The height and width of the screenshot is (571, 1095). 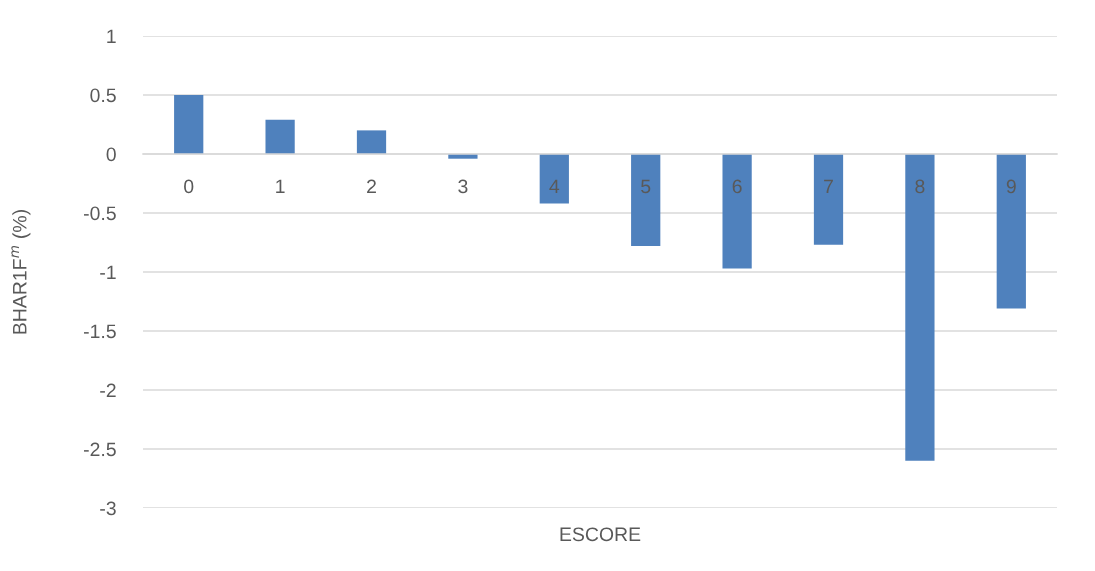 What do you see at coordinates (21, 272) in the screenshot?
I see `y-axis-title: BHAR1F$^{m}$ (%)` at bounding box center [21, 272].